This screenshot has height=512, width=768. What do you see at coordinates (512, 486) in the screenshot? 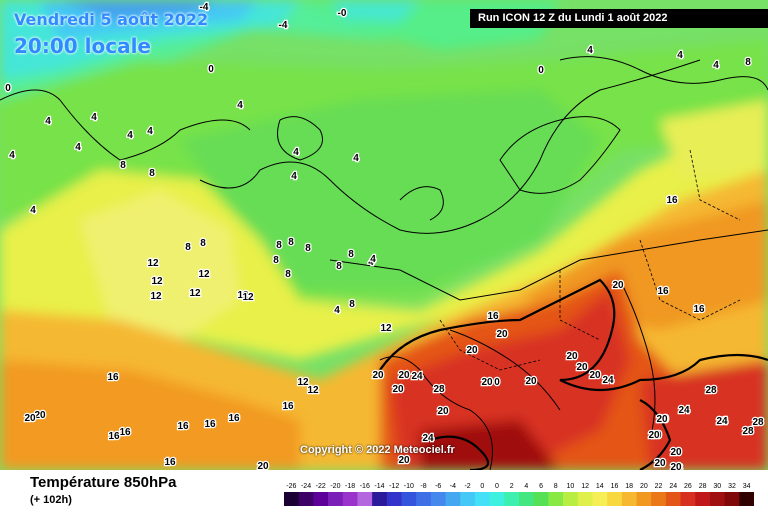
I see `legend-tick-label: 2` at bounding box center [512, 486].